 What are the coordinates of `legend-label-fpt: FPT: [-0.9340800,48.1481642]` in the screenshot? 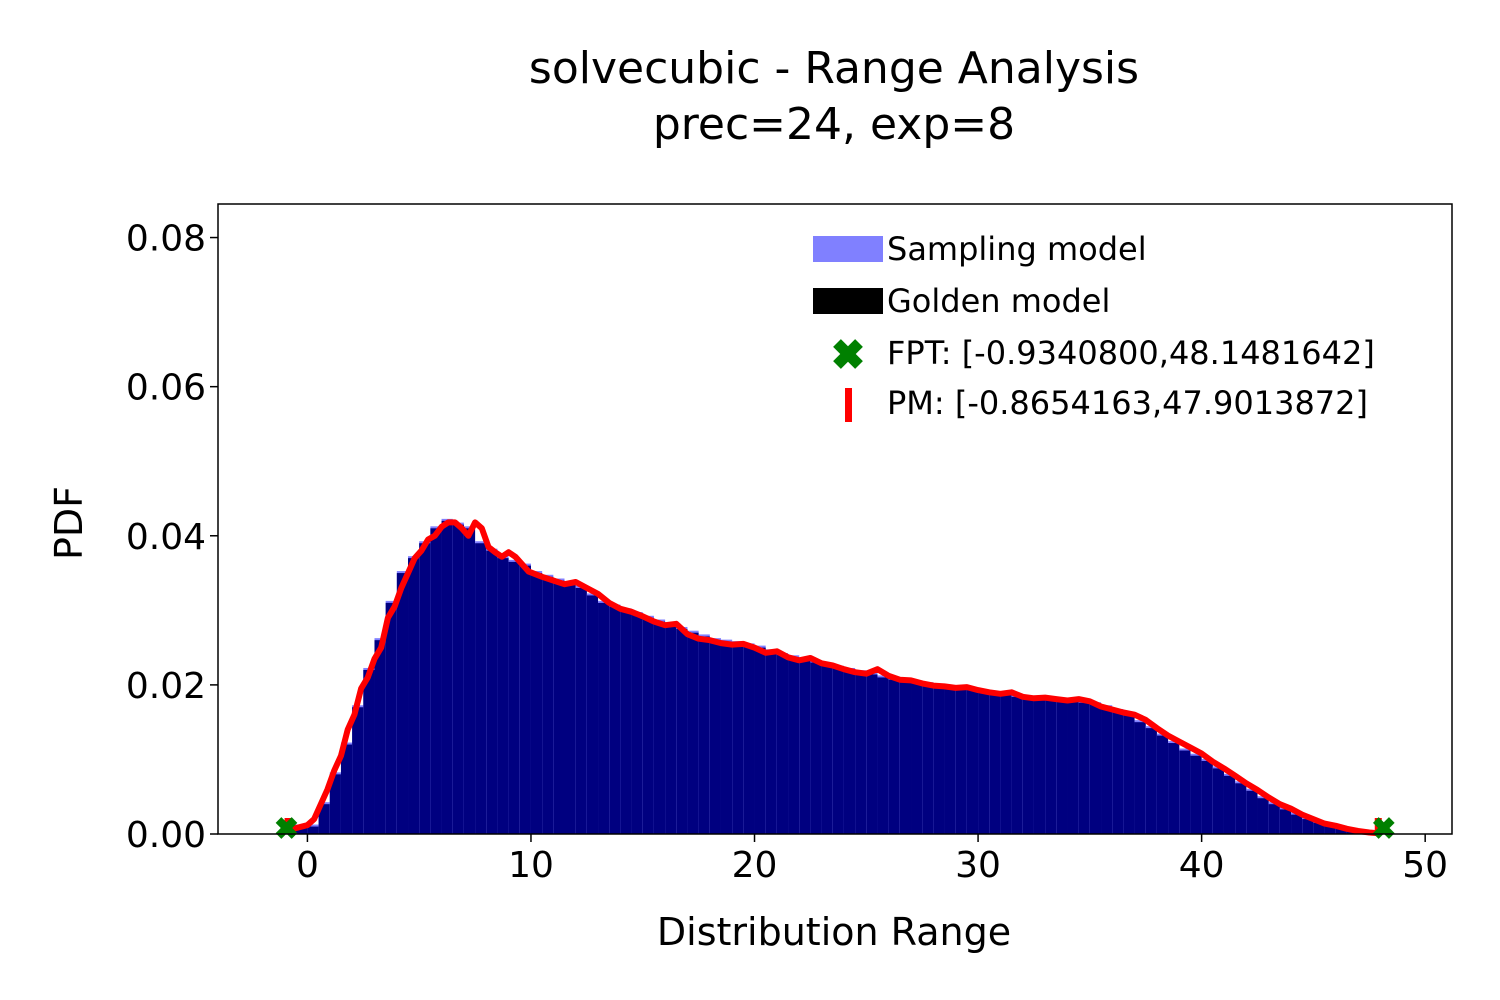 It's located at (1131, 353).